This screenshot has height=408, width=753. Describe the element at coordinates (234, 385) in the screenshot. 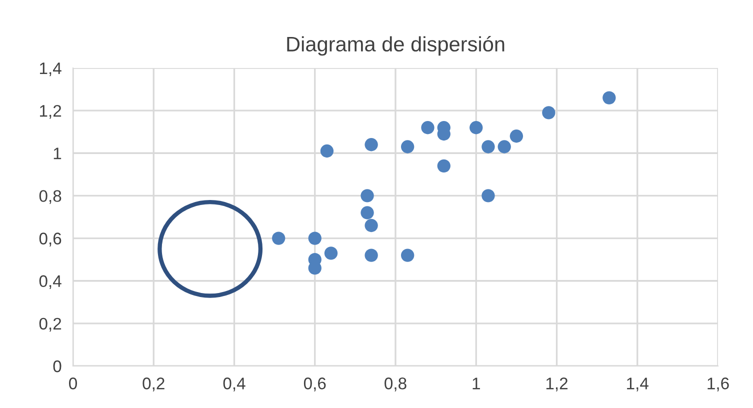

I see `x-tick-label: 0,4` at that location.